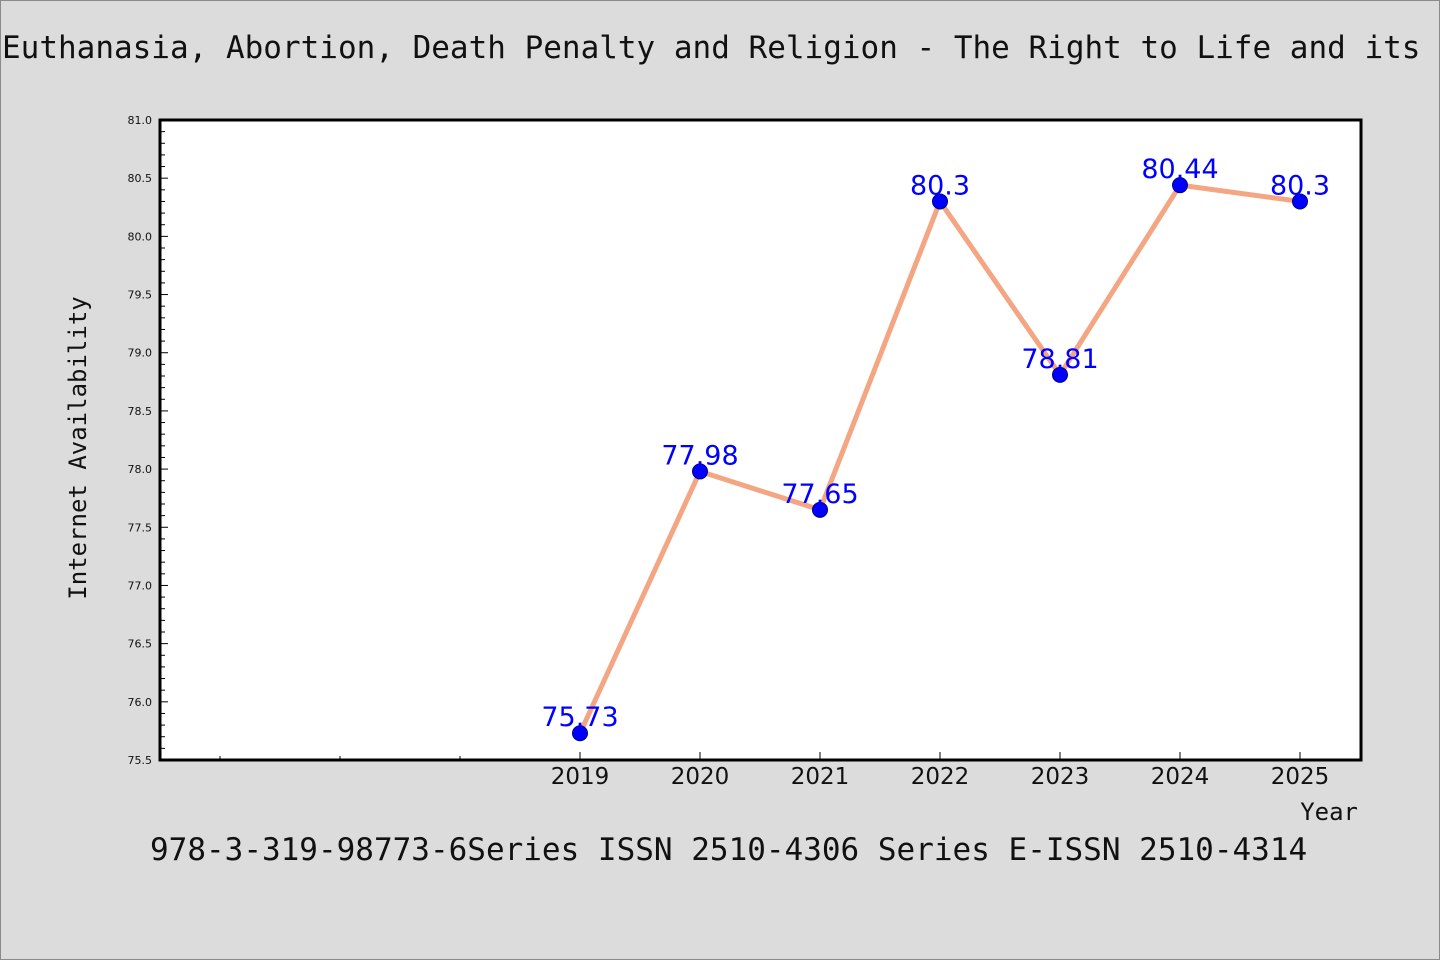  I want to click on x-tick-label: 2025, so click(1300, 777).